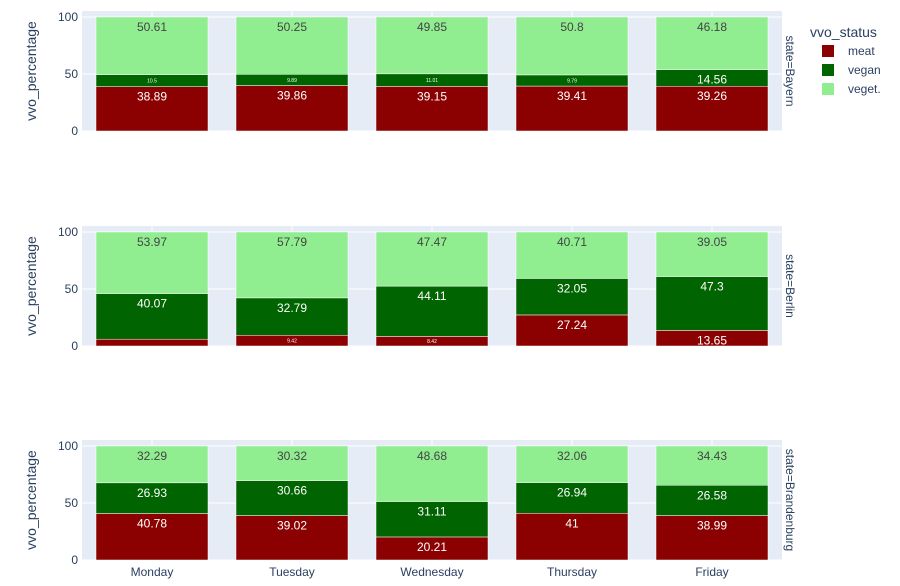 This screenshot has width=900, height=586. What do you see at coordinates (712, 456) in the screenshot?
I see `data-label: 34.43` at bounding box center [712, 456].